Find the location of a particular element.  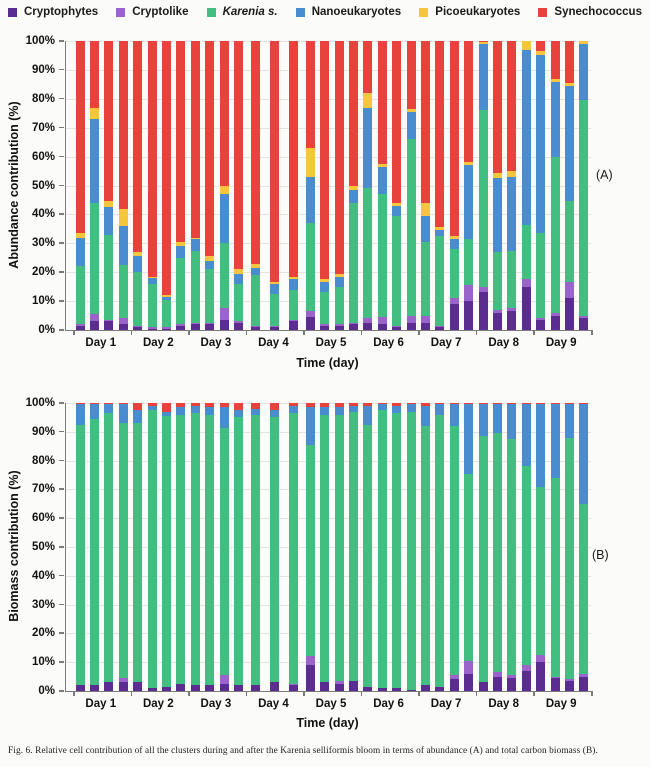

y-tick-label: 0% is located at coordinates (46, 330).